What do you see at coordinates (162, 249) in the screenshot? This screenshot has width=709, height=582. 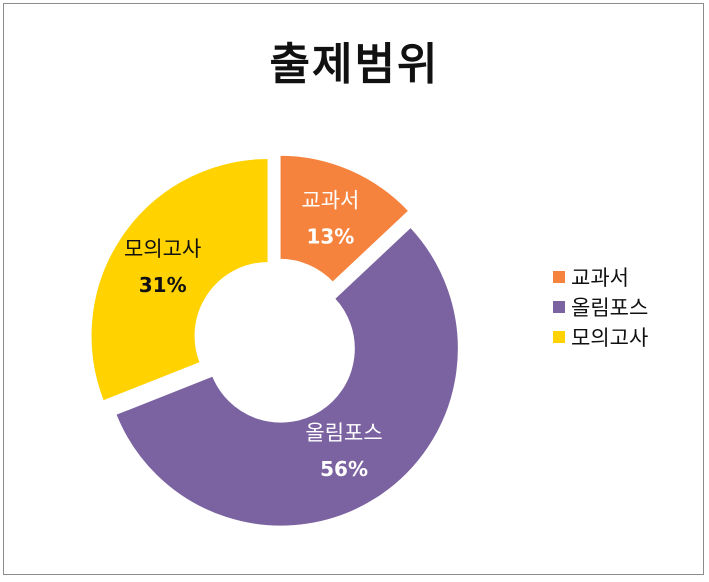 I see `slice-label-3: 모의고사` at bounding box center [162, 249].